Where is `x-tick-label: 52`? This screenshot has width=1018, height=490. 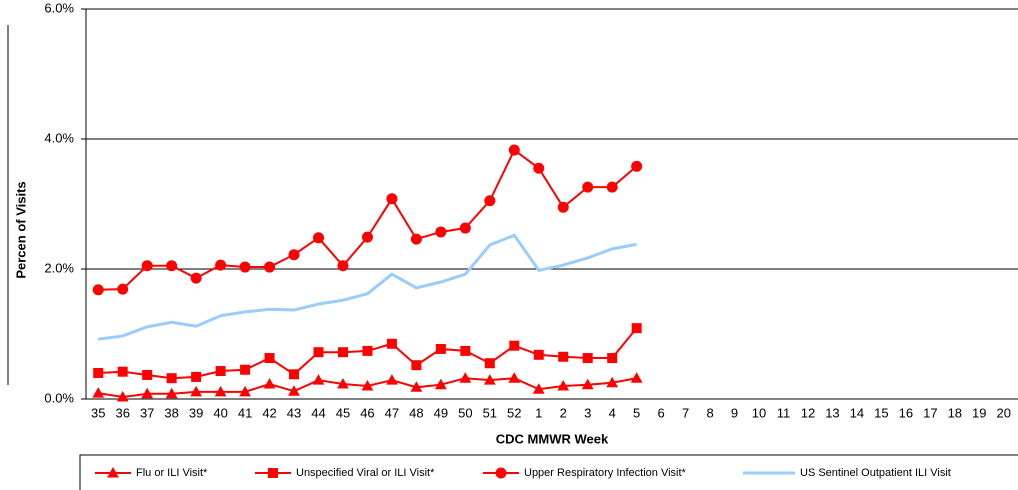
x-tick-label: 52 is located at coordinates (514, 412).